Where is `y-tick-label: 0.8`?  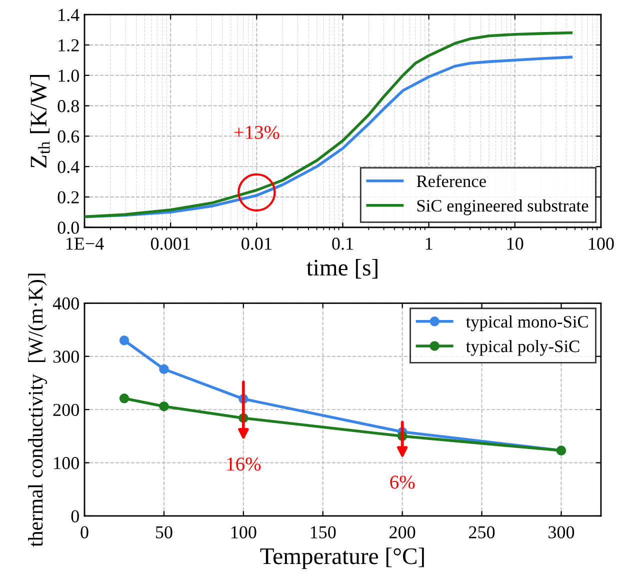 y-tick-label: 0.8 is located at coordinates (68, 106).